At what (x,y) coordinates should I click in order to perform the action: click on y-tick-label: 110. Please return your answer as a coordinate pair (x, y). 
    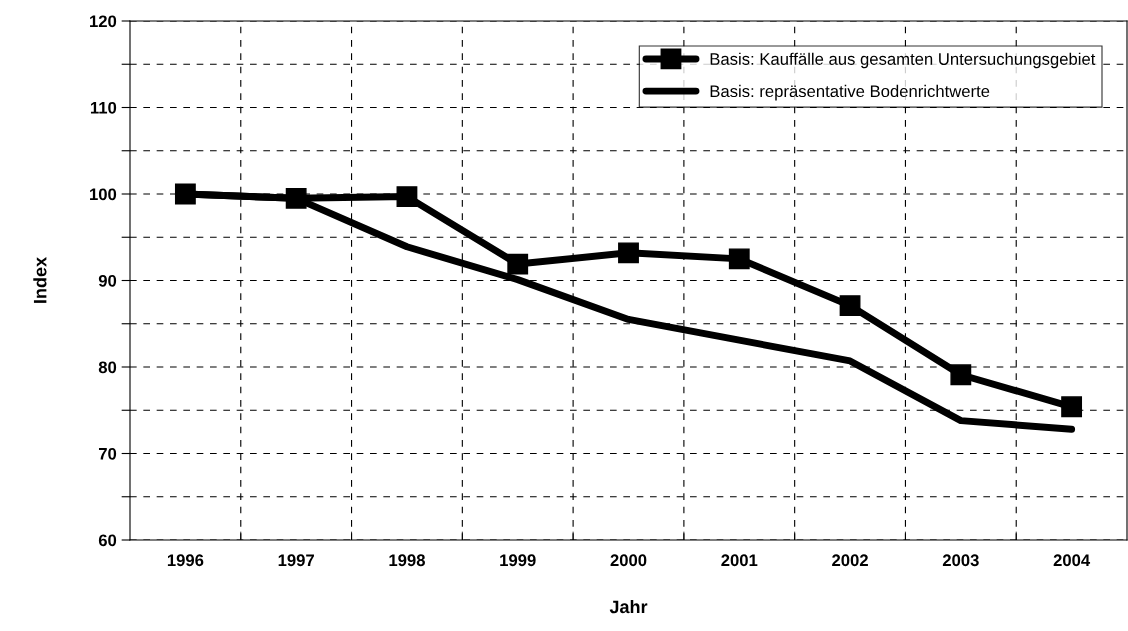
    Looking at the image, I should click on (103, 107).